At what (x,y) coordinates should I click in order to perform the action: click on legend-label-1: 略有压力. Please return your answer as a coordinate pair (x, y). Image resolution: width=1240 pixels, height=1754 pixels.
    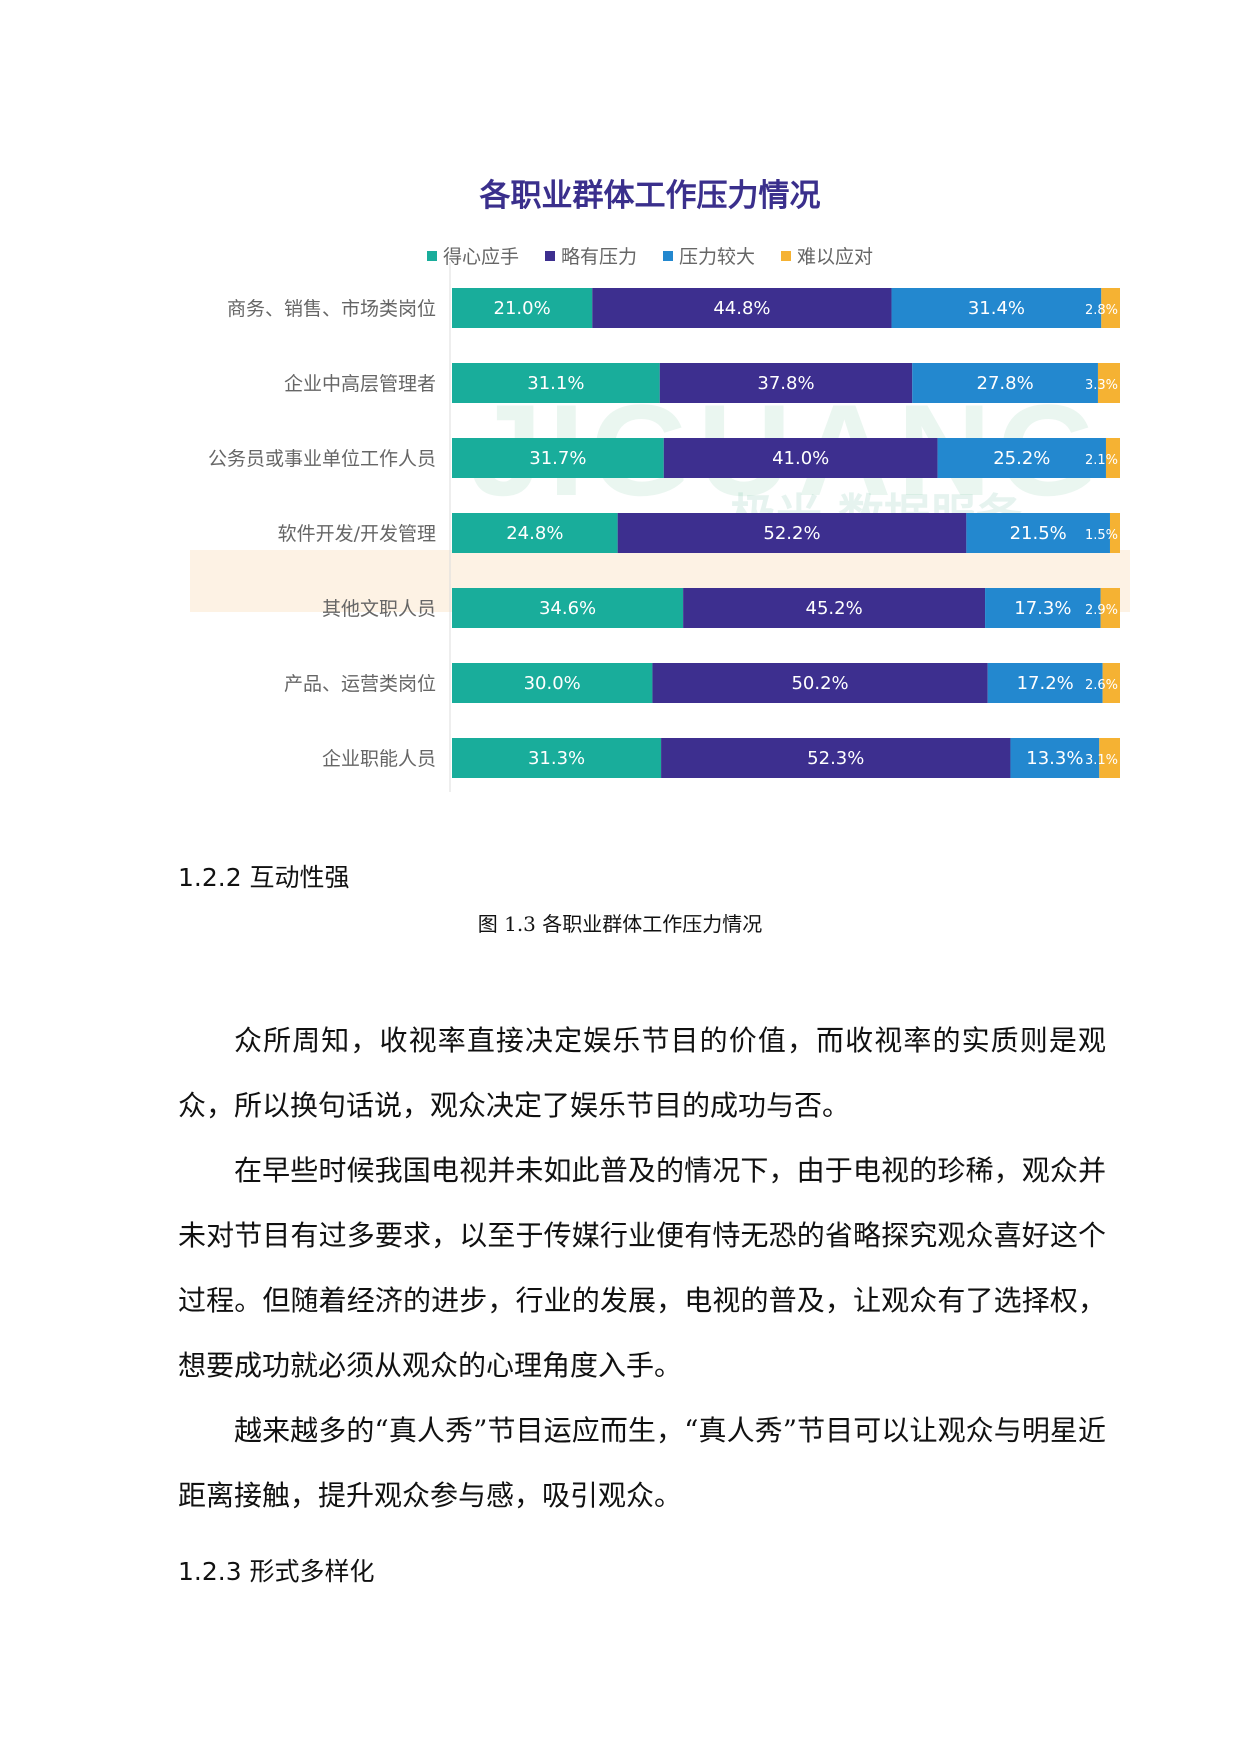
    Looking at the image, I should click on (598, 257).